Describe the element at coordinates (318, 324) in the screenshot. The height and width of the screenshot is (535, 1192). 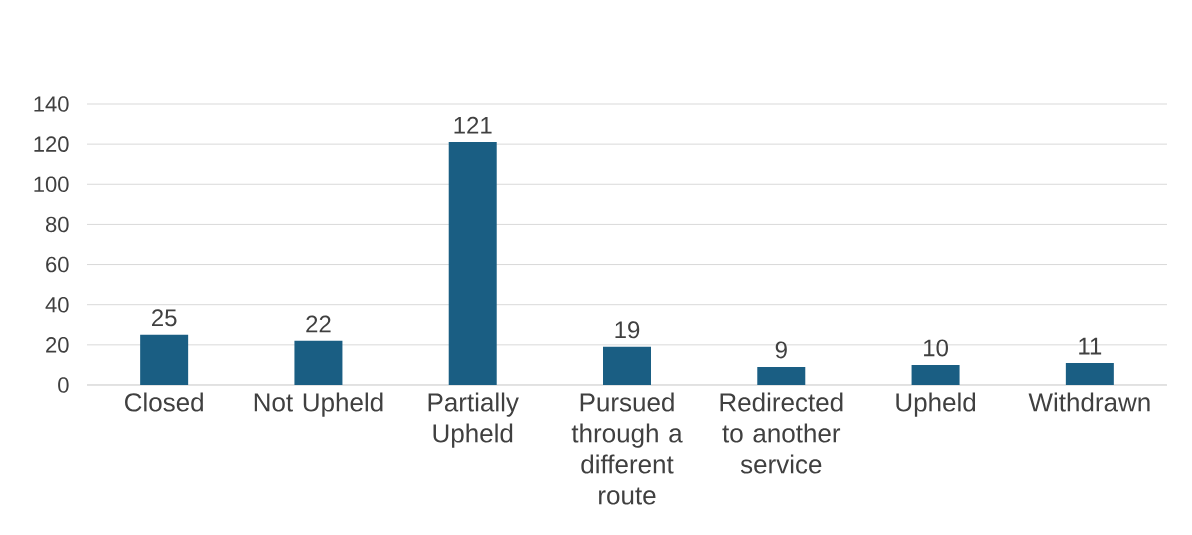
I see `data-label: 22` at that location.